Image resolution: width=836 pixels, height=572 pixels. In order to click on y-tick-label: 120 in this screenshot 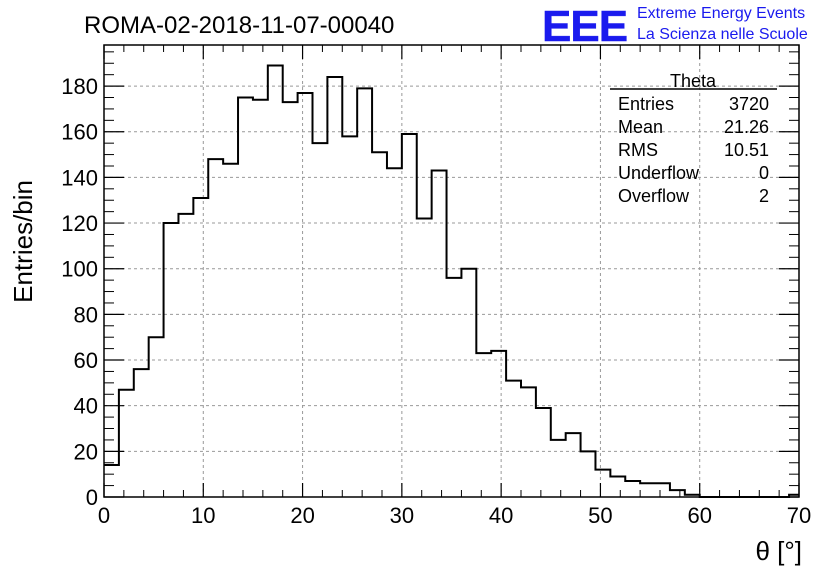, I will do `click(79, 223)`.